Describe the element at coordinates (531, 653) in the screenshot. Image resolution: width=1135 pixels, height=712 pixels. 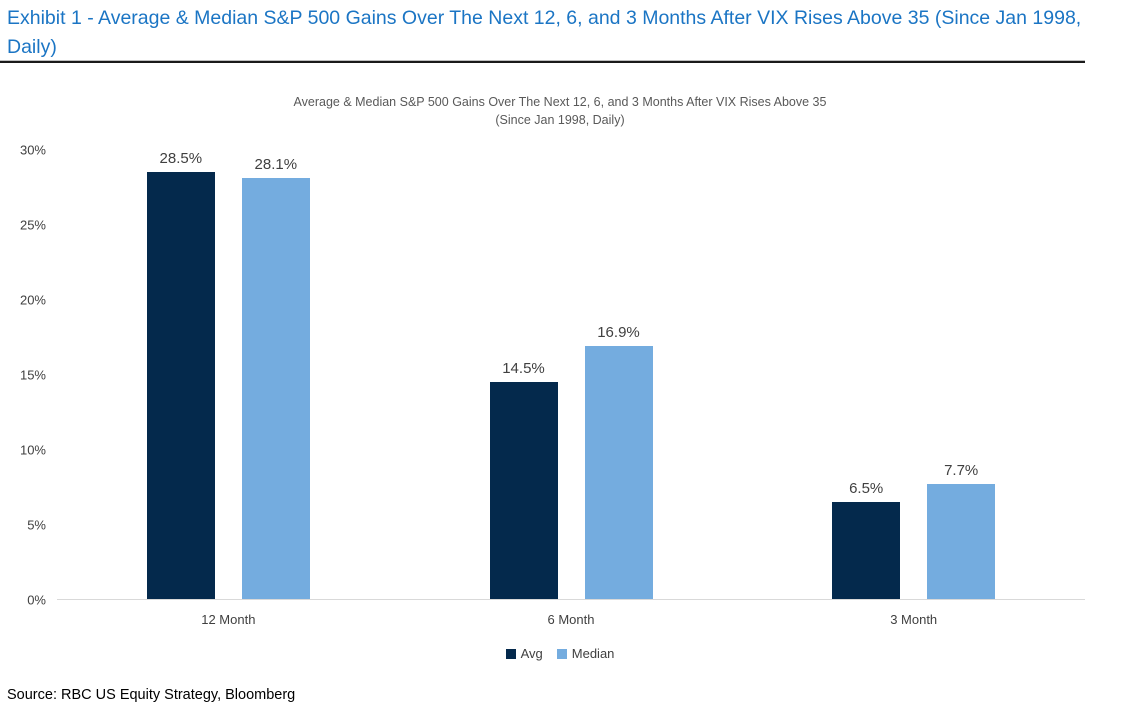
I see `legend-label-avg: Avg` at that location.